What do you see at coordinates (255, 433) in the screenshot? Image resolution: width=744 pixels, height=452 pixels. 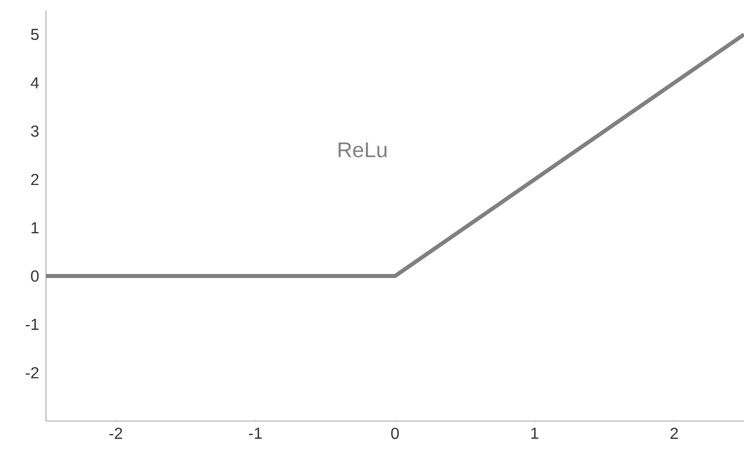 I see `x-tick-label: -1` at bounding box center [255, 433].